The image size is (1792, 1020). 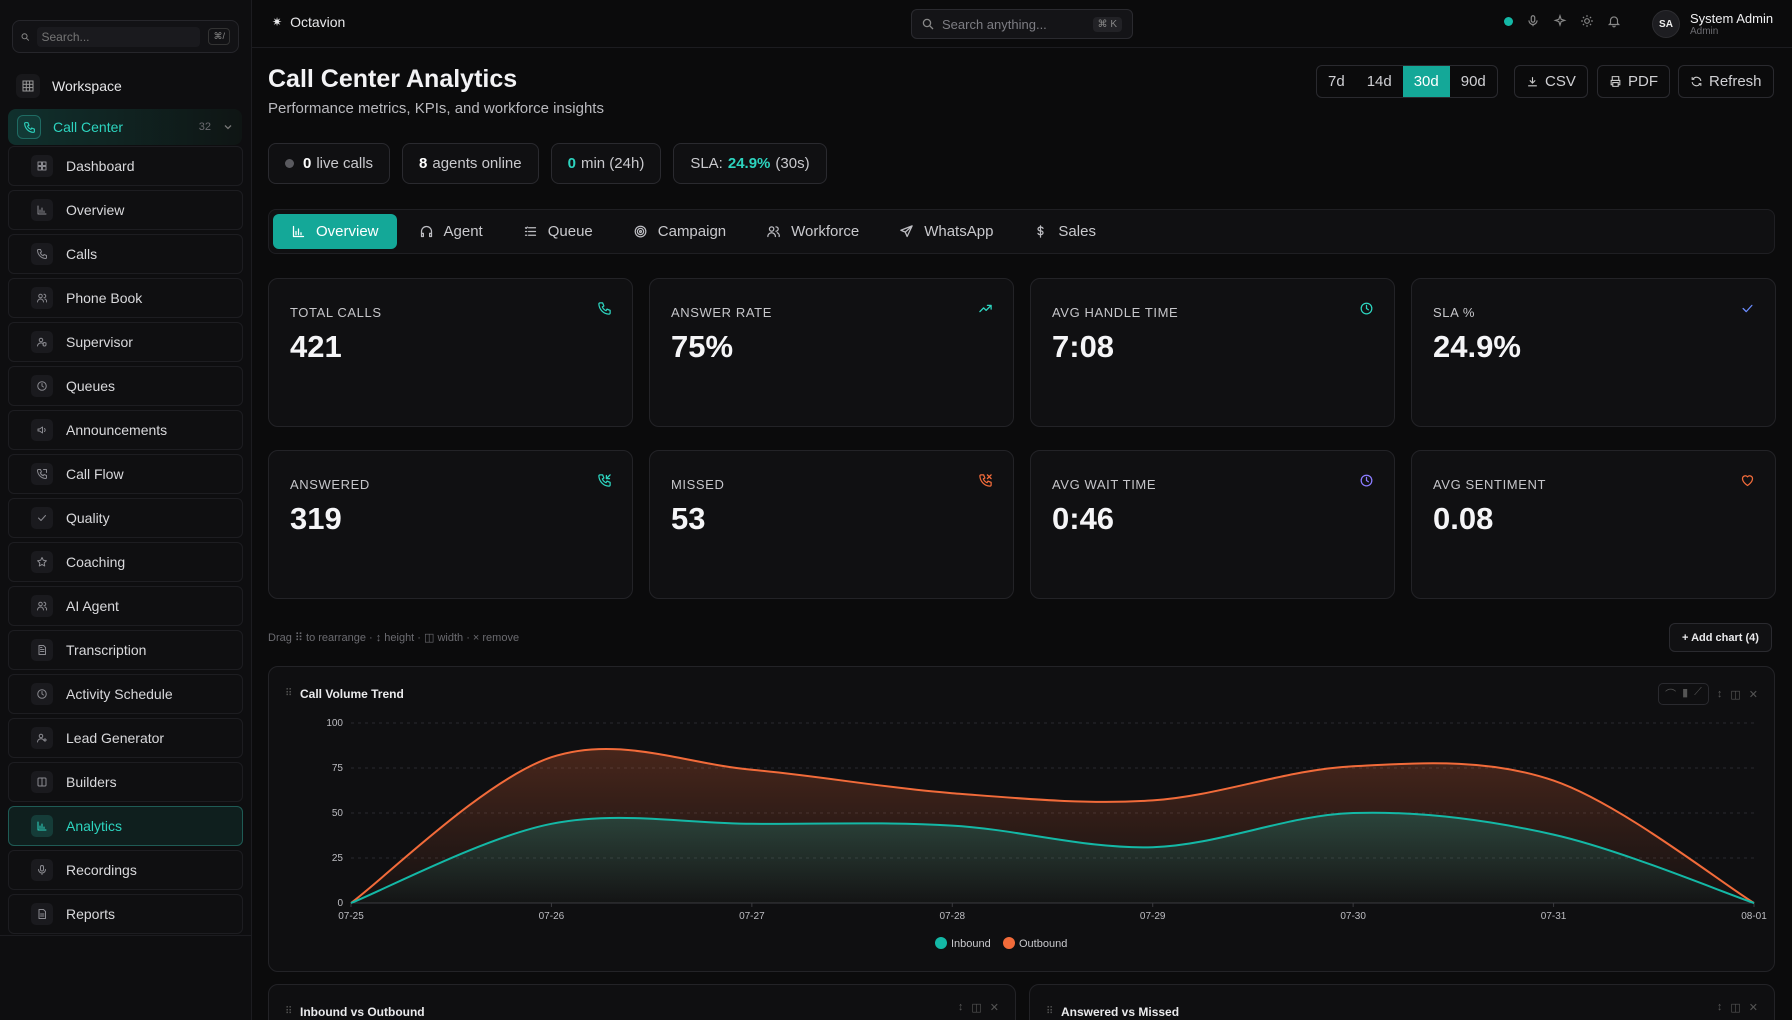 I want to click on mic-icon, so click(x=1533, y=21).